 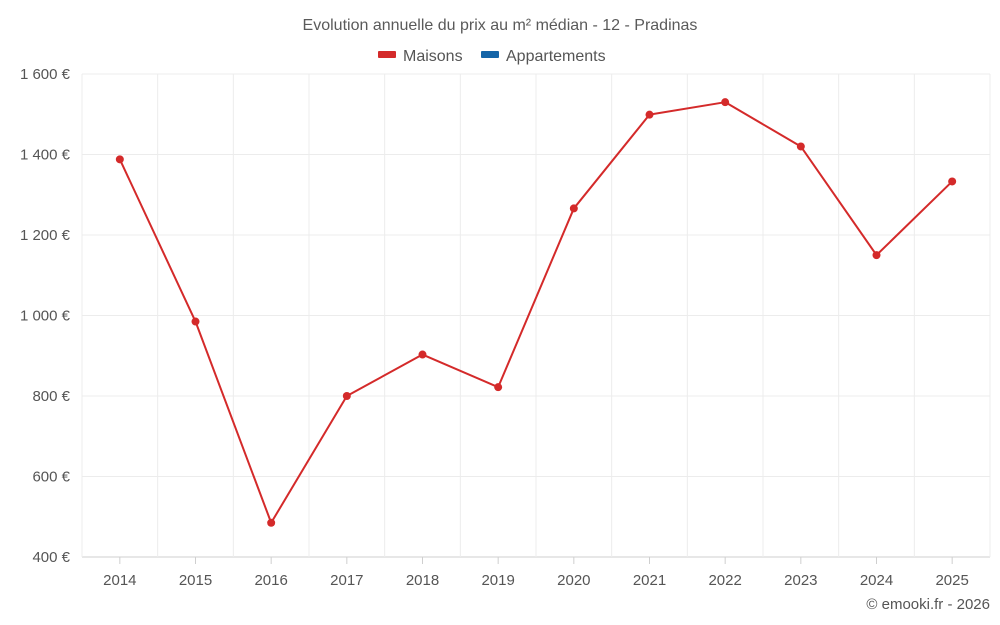 What do you see at coordinates (649, 580) in the screenshot?
I see `x-tick-label: 2021` at bounding box center [649, 580].